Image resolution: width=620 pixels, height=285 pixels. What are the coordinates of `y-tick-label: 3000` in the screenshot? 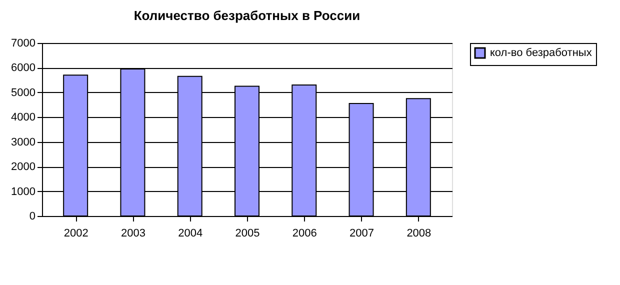 It's located at (23, 142).